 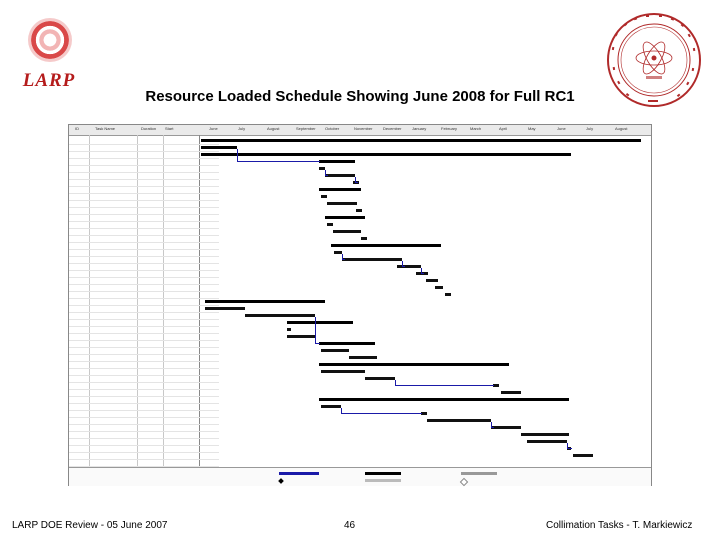 I want to click on ring-emblem-icon, so click(x=50, y=40).